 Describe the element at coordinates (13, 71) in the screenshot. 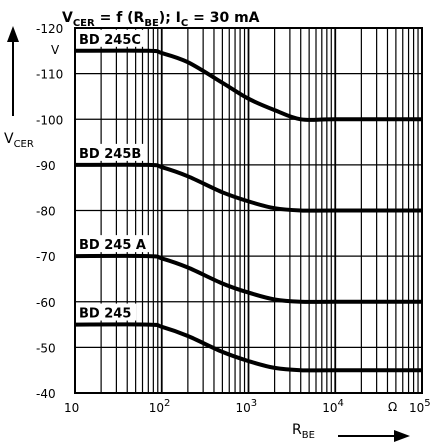

I see `y-axis-arrow` at that location.